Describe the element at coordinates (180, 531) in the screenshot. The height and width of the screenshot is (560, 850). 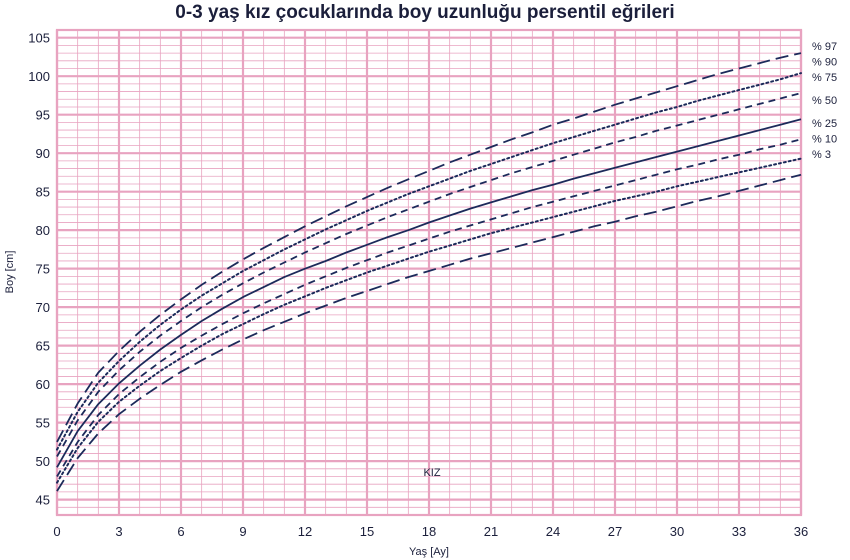
I see `x-tick-label: 6` at that location.